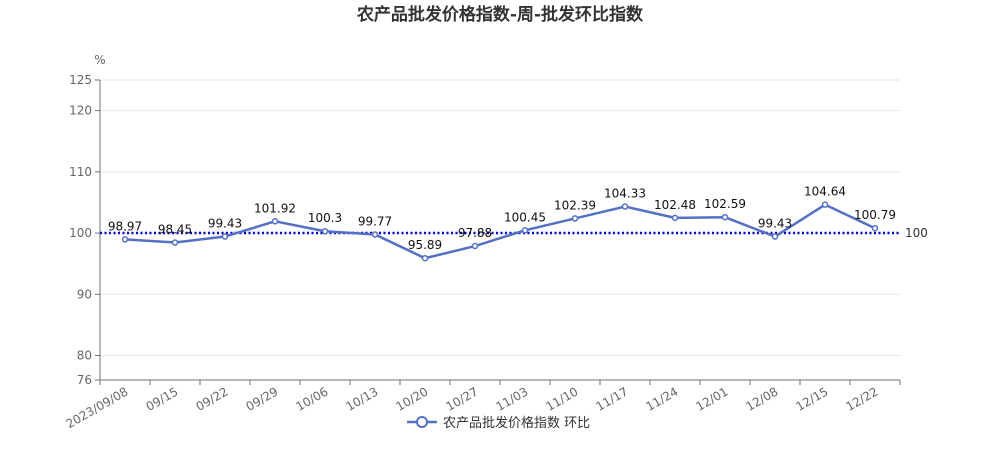  What do you see at coordinates (80, 172) in the screenshot?
I see `y-tick-label: 110` at bounding box center [80, 172].